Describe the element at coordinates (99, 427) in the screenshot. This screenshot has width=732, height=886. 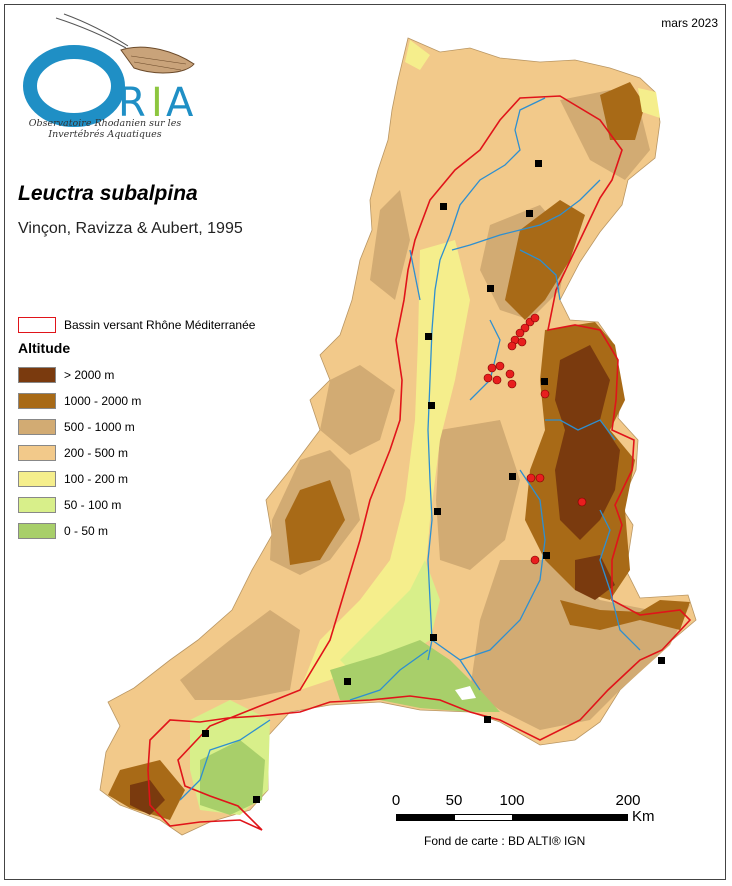
I see `legend-class-label: 500 - 1000 m` at that location.